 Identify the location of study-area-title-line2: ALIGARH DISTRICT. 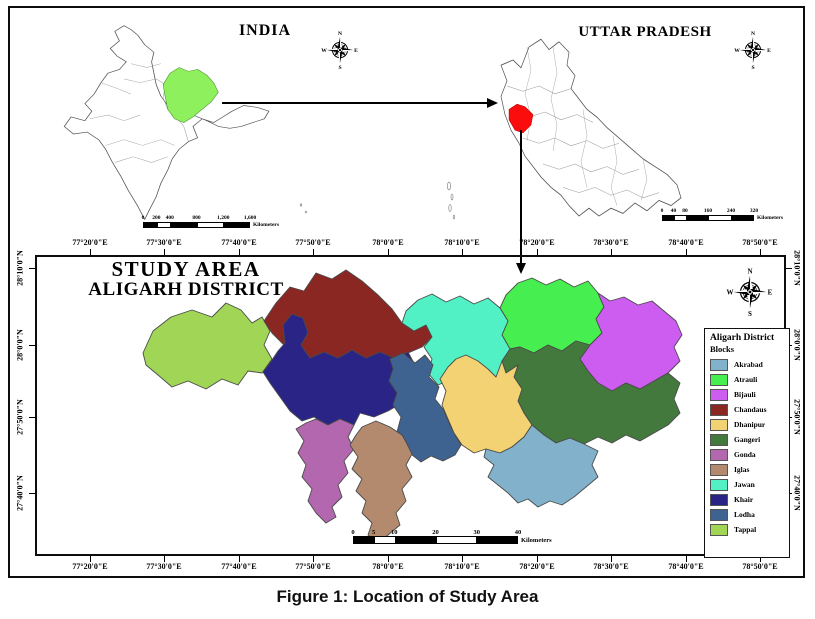
(186, 290).